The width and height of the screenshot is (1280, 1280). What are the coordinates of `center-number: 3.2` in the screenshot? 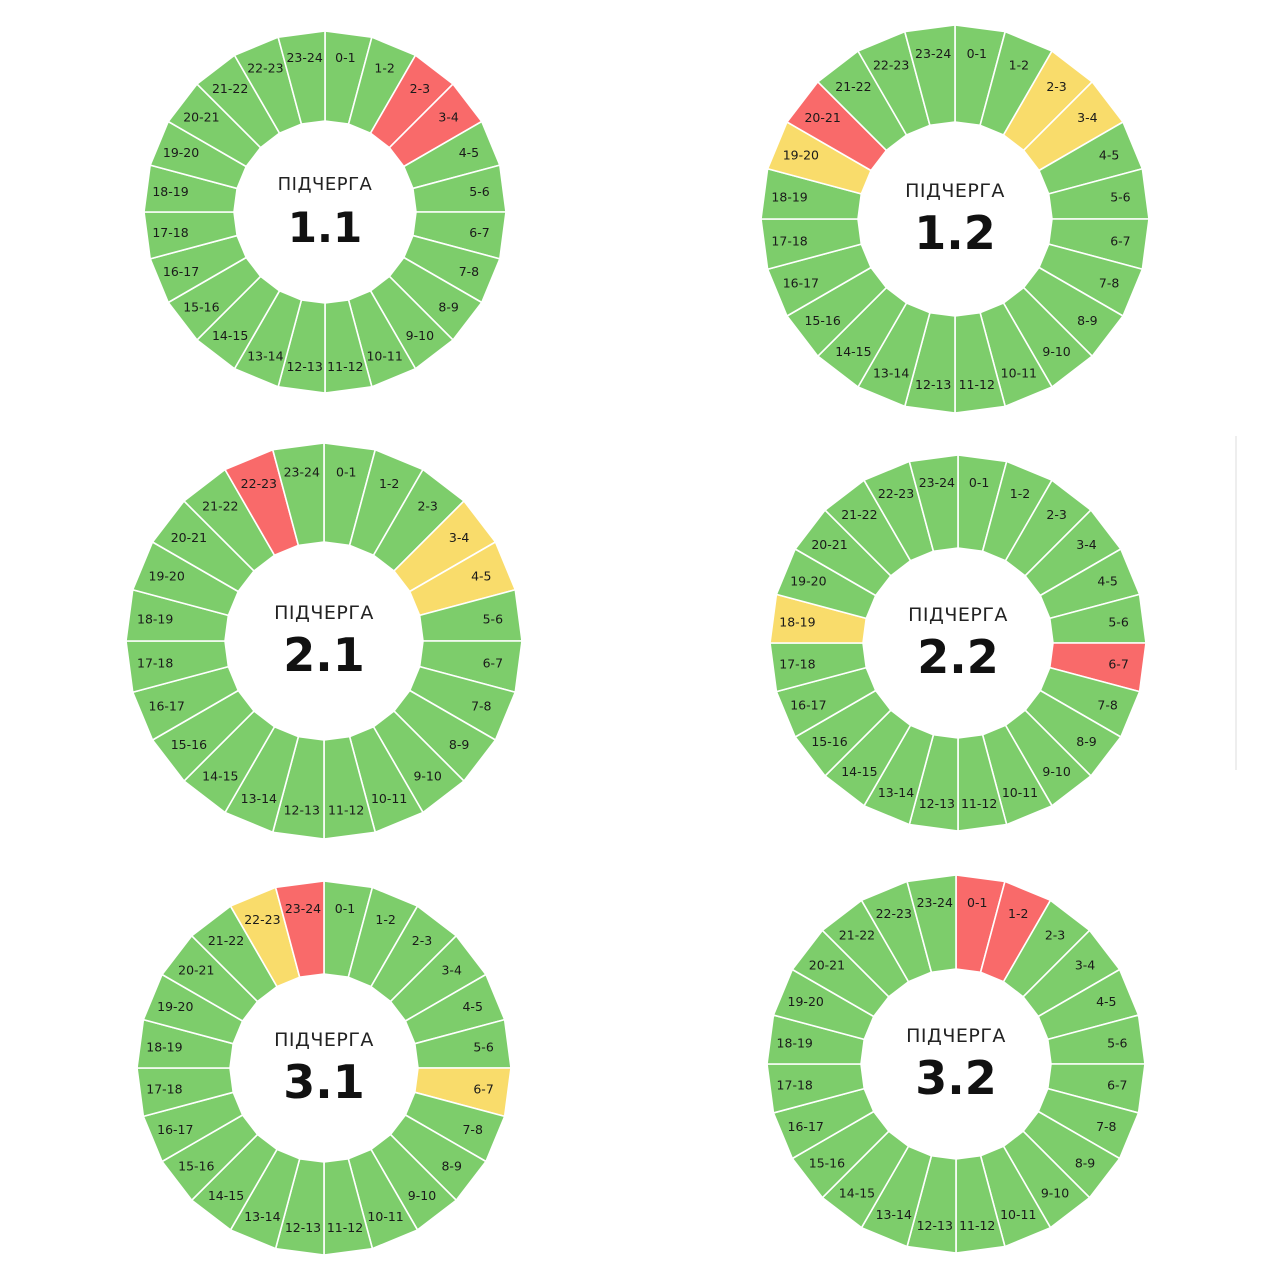 It's located at (956, 1078).